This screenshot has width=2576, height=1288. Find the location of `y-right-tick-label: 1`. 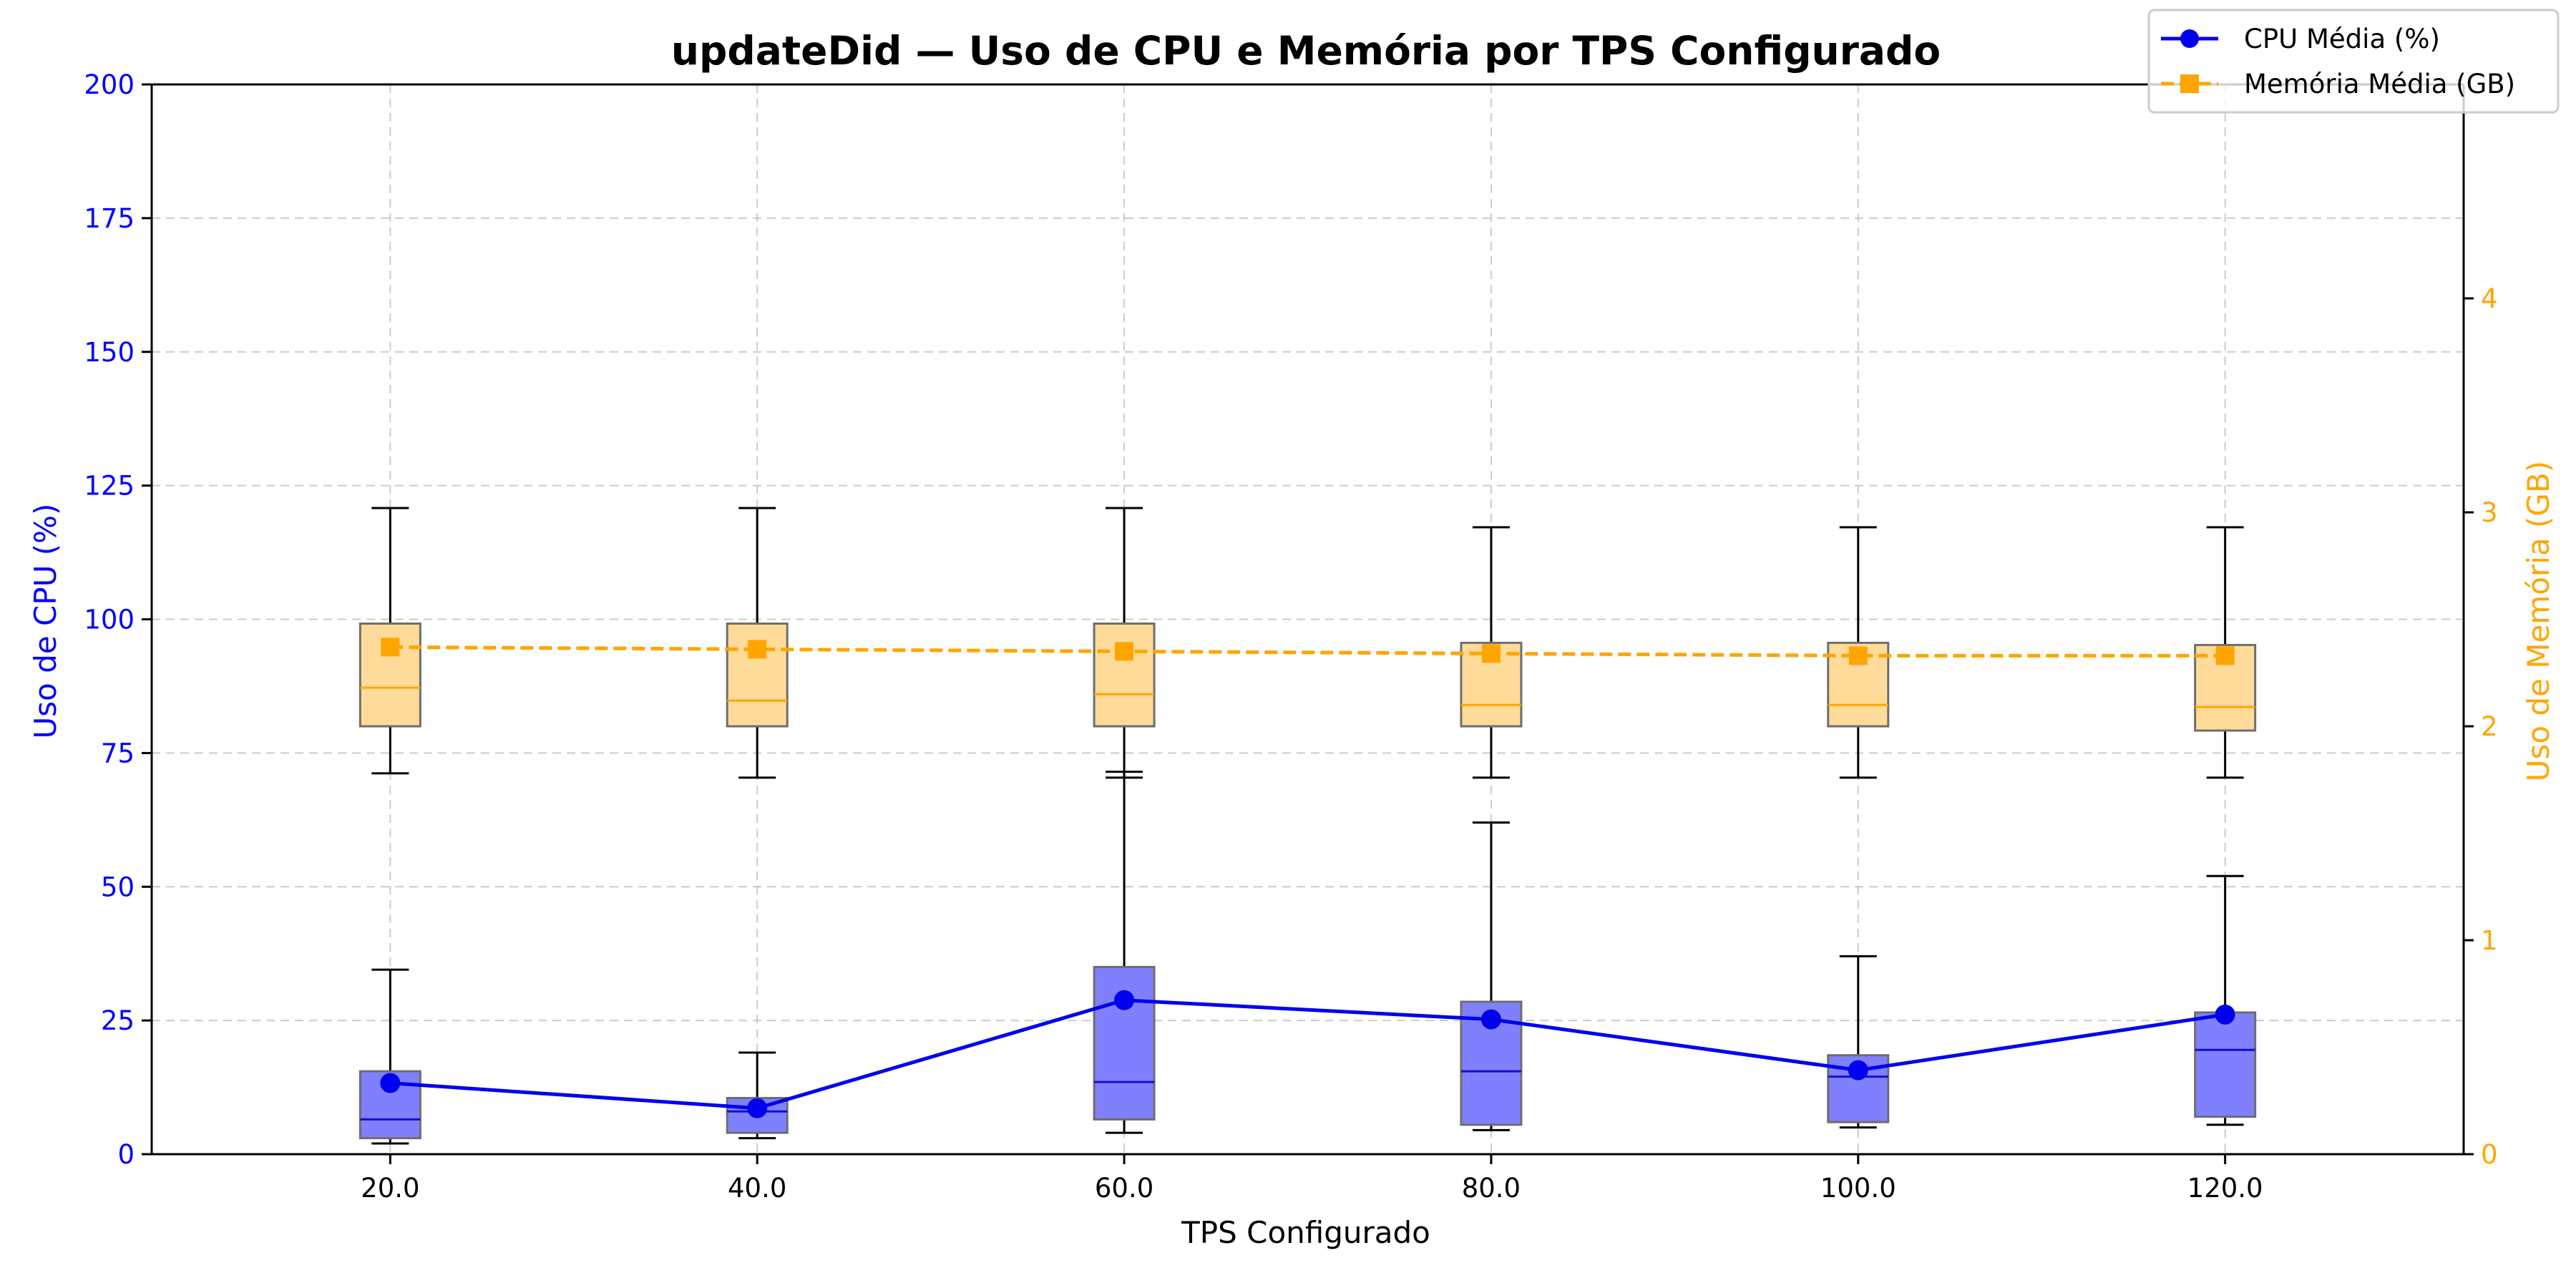

y-right-tick-label: 1 is located at coordinates (2489, 940).